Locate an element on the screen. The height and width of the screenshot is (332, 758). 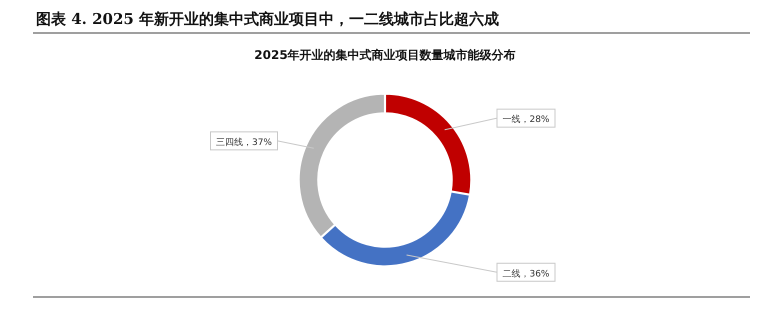
slice-label: 三四线 is located at coordinates (229, 142).